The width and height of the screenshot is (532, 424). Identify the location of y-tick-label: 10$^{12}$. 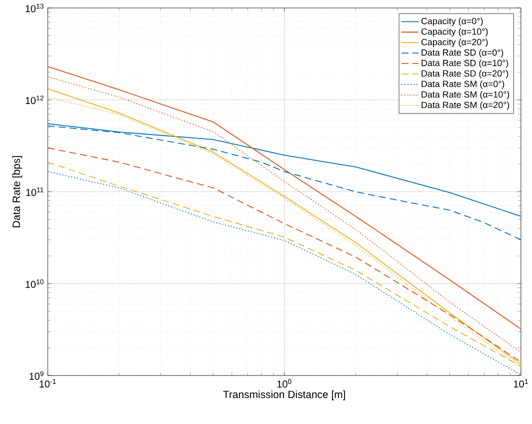
(35, 99).